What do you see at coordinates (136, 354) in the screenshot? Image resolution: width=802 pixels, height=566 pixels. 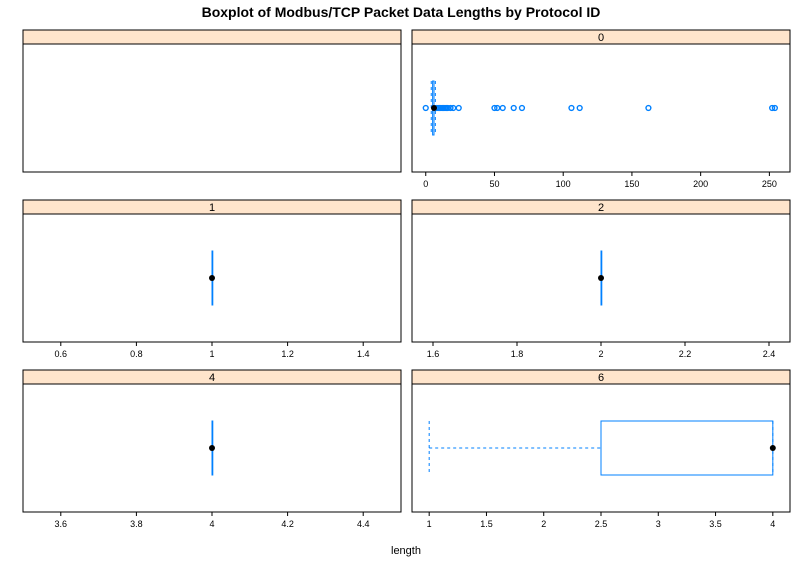 I see `x-tick-label: 0.8` at bounding box center [136, 354].